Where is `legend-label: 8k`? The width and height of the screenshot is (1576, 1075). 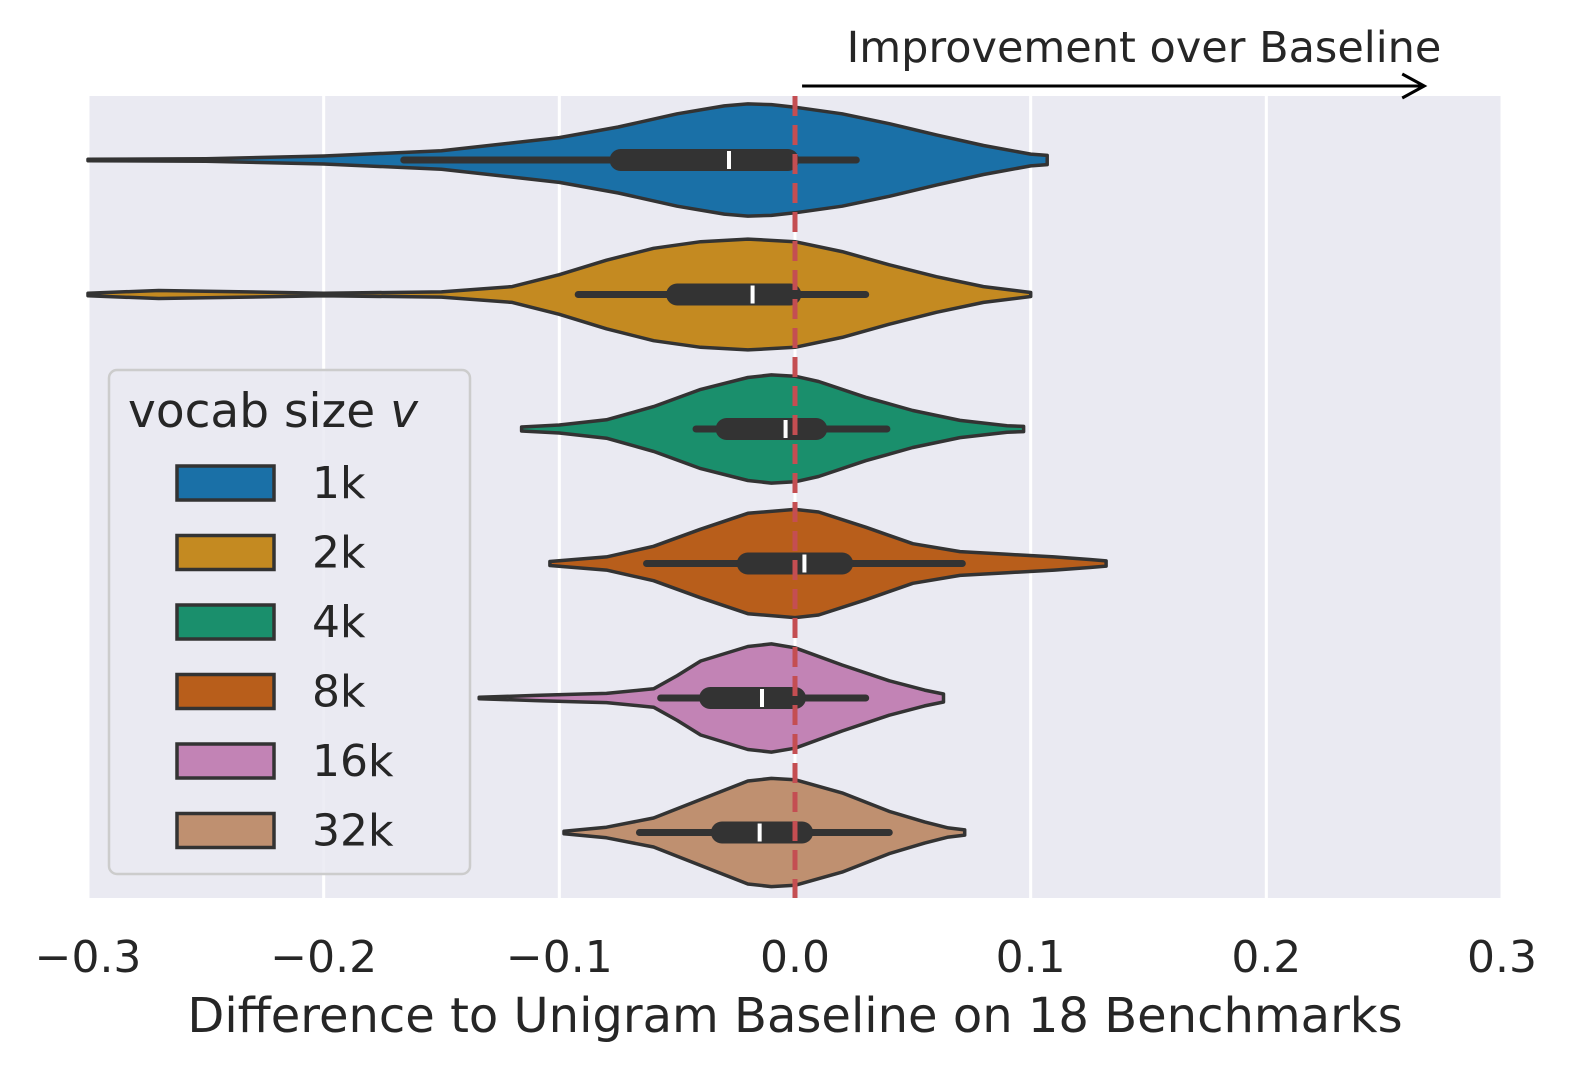
legend-label: 8k is located at coordinates (339, 692).